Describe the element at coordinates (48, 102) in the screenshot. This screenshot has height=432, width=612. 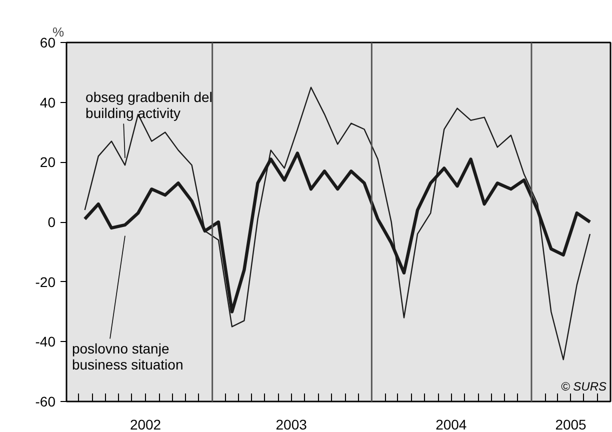
I see `y-tick-label: 40` at that location.